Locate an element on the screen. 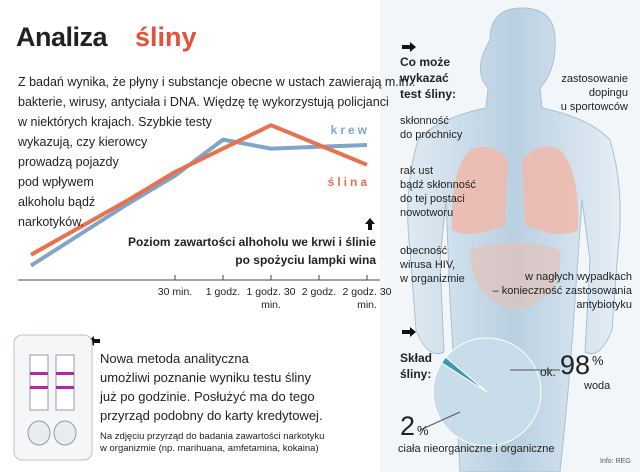  slice-name: woda is located at coordinates (597, 386).